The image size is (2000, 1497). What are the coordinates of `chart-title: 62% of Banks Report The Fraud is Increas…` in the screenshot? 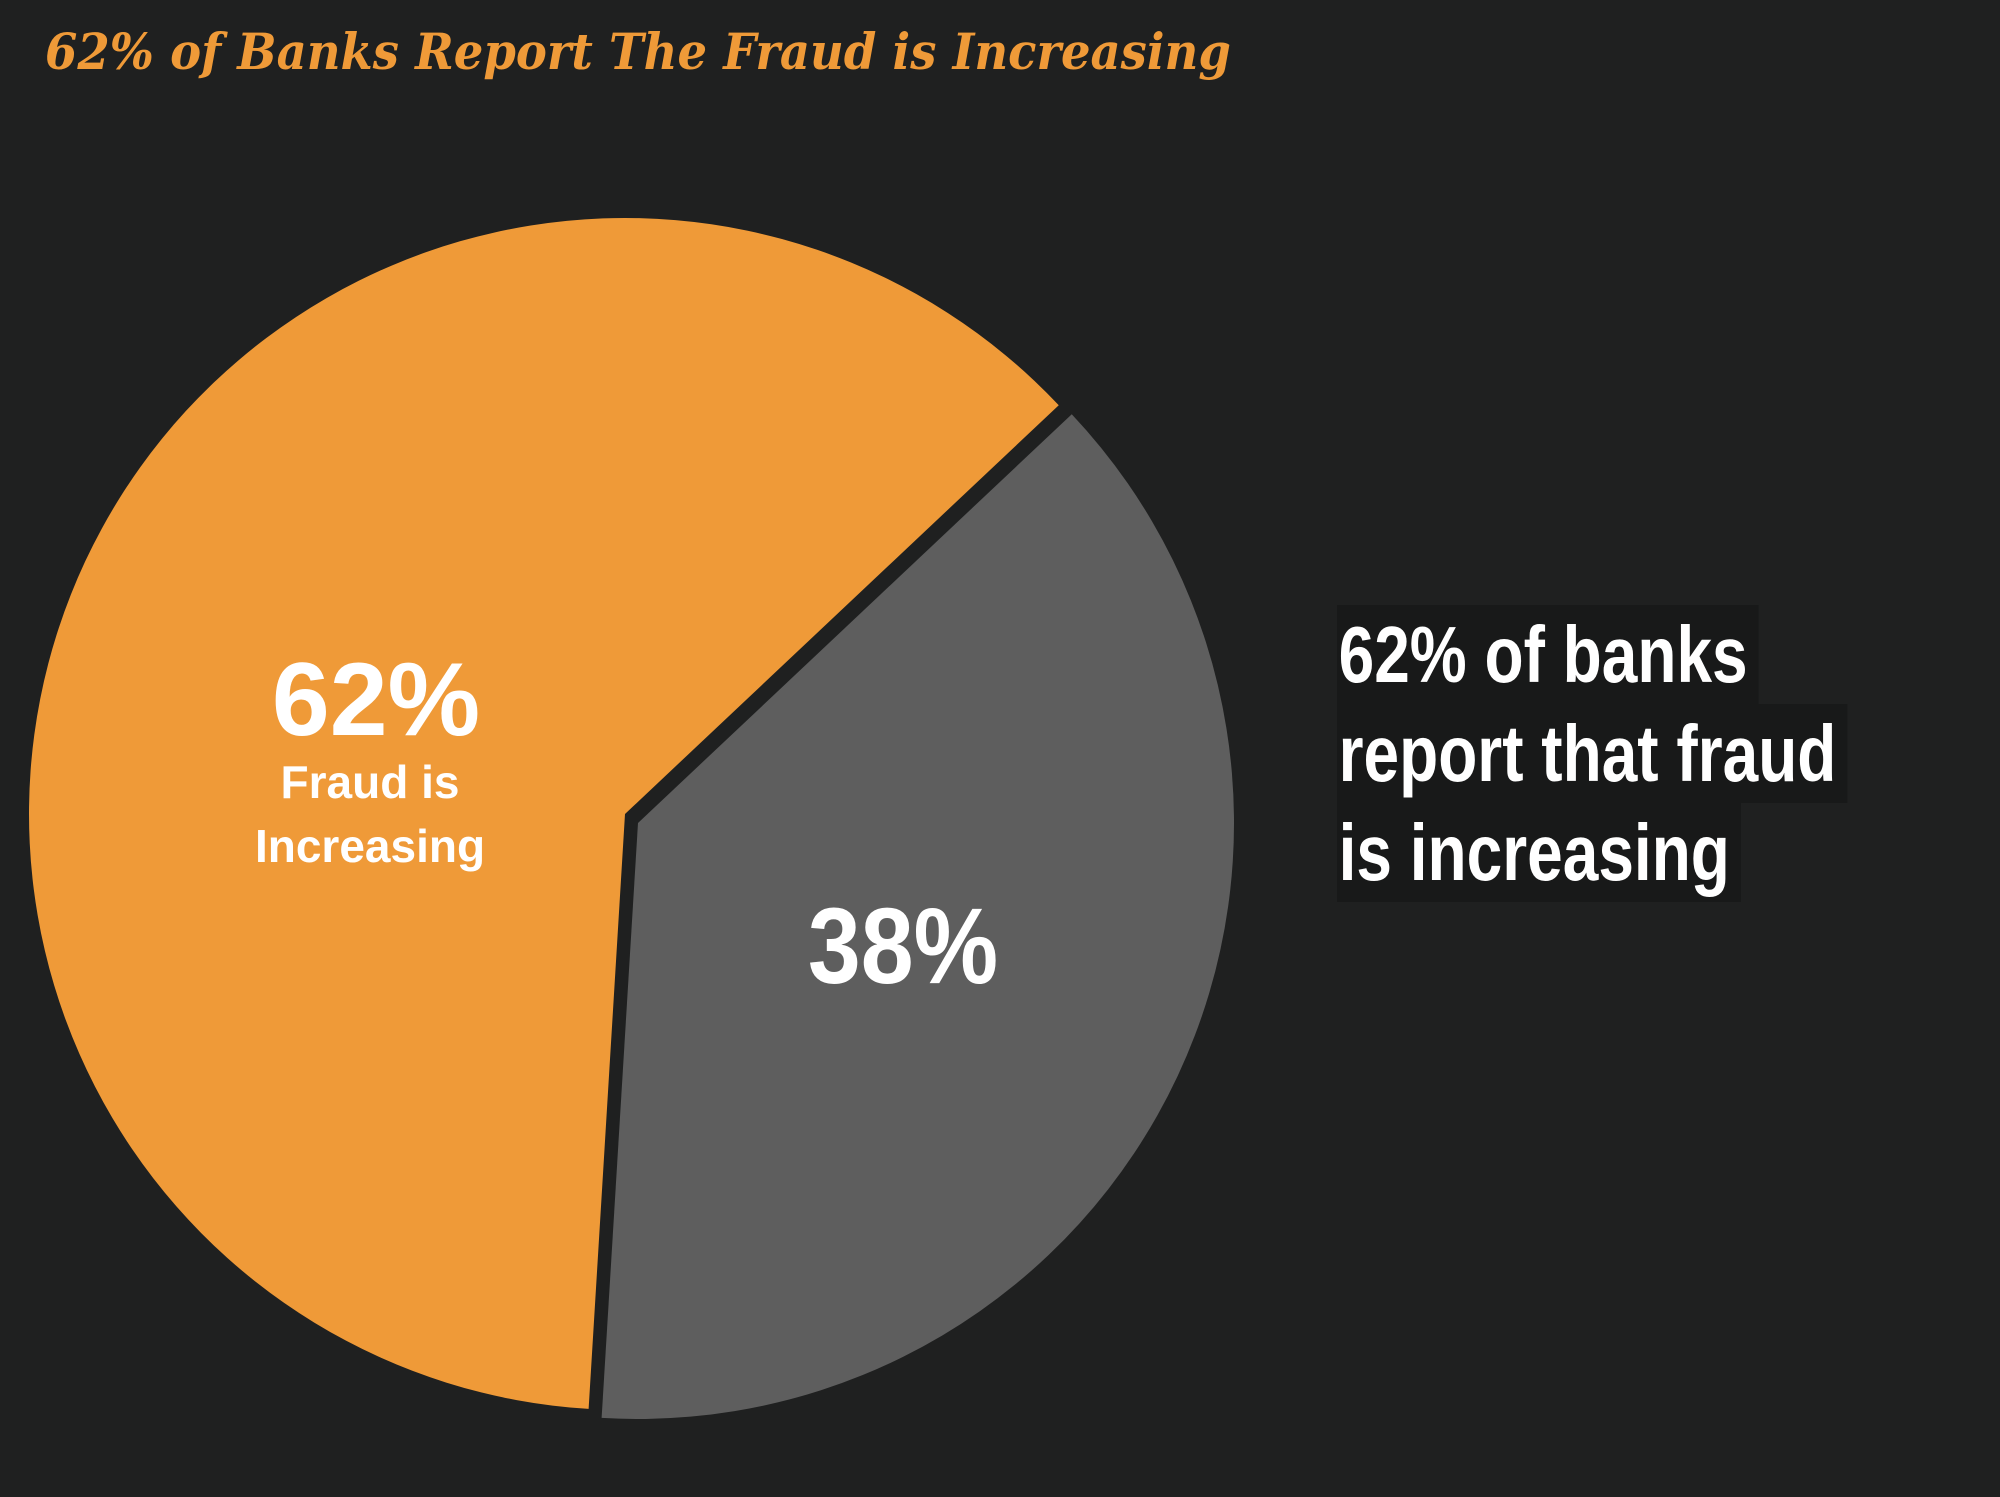 It's located at (638, 51).